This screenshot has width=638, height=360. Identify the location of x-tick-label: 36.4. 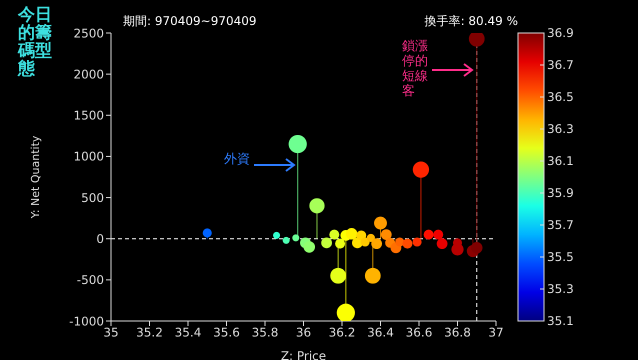
(380, 333).